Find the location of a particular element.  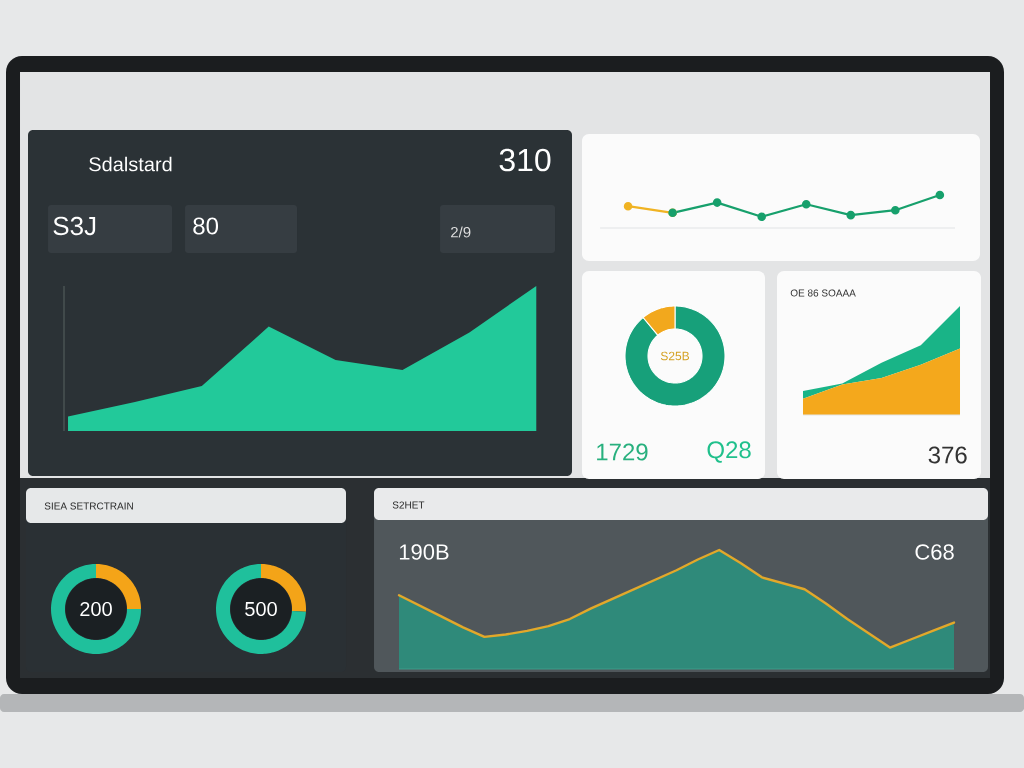

text: 200 is located at coordinates (96, 609).